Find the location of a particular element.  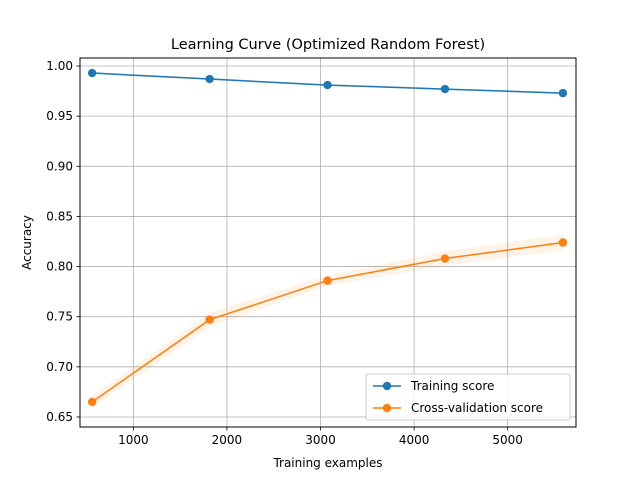

y-tick-label: 0.75 is located at coordinates (59, 317).